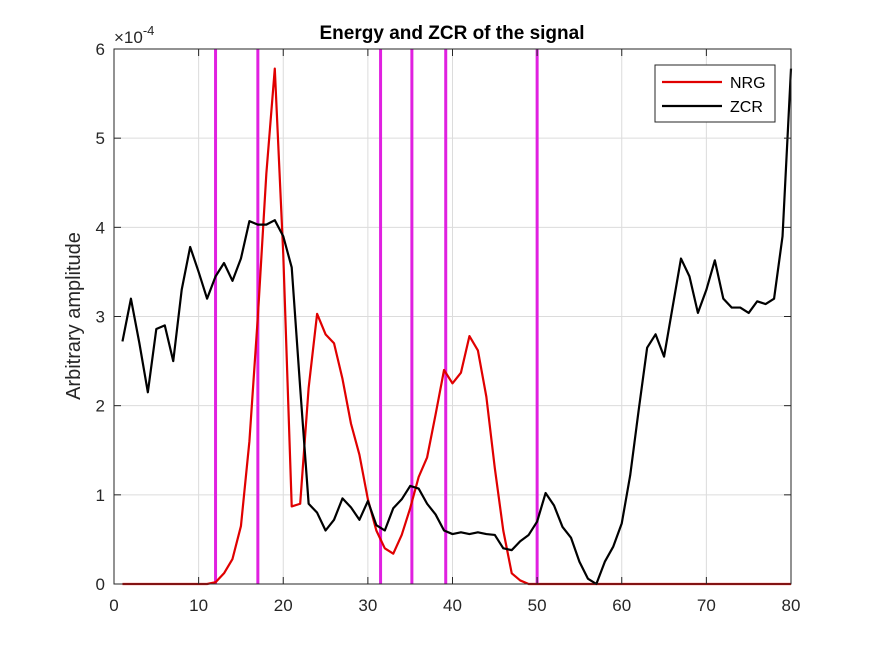  Describe the element at coordinates (452, 33) in the screenshot. I see `chart-title: Energy and ZCR of the signal` at that location.